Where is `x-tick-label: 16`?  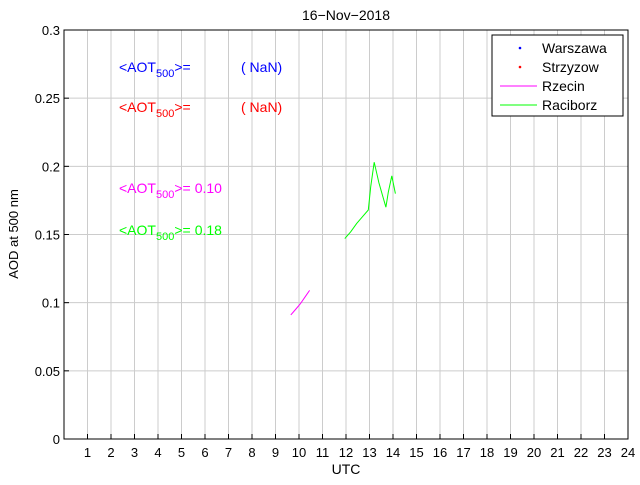 x-tick-label: 16 is located at coordinates (440, 452).